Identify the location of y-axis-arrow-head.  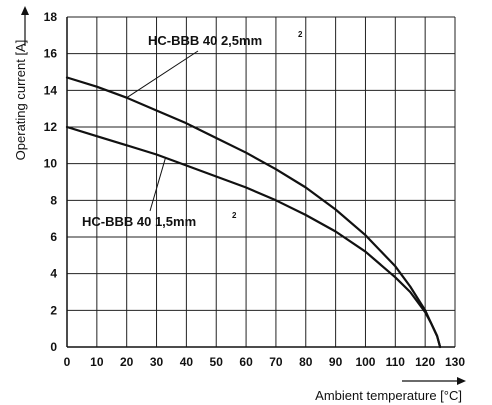
(25, 10).